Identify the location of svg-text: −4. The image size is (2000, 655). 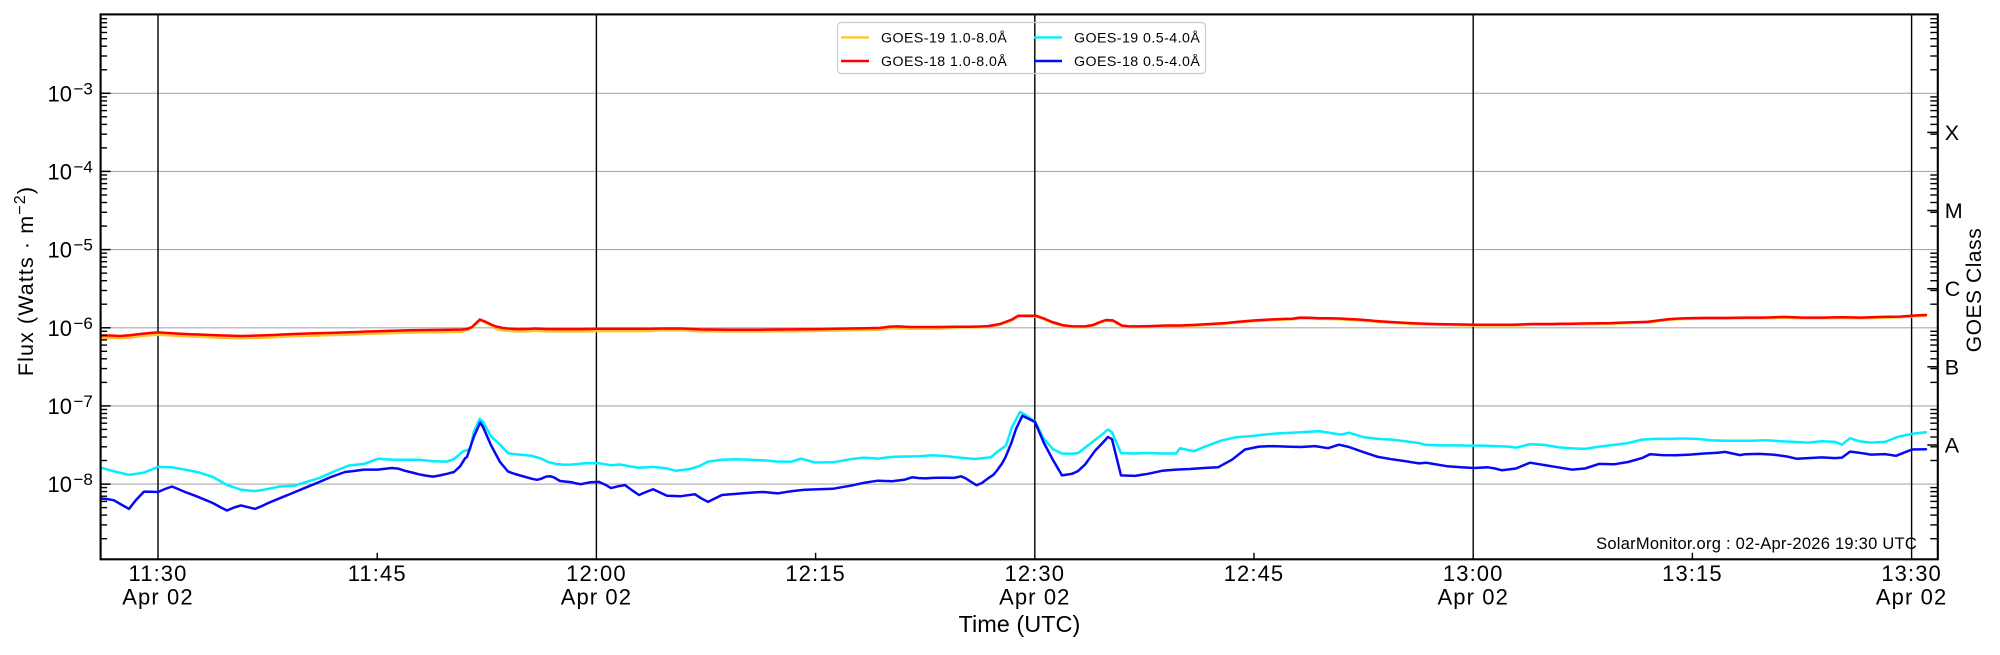
(83, 166).